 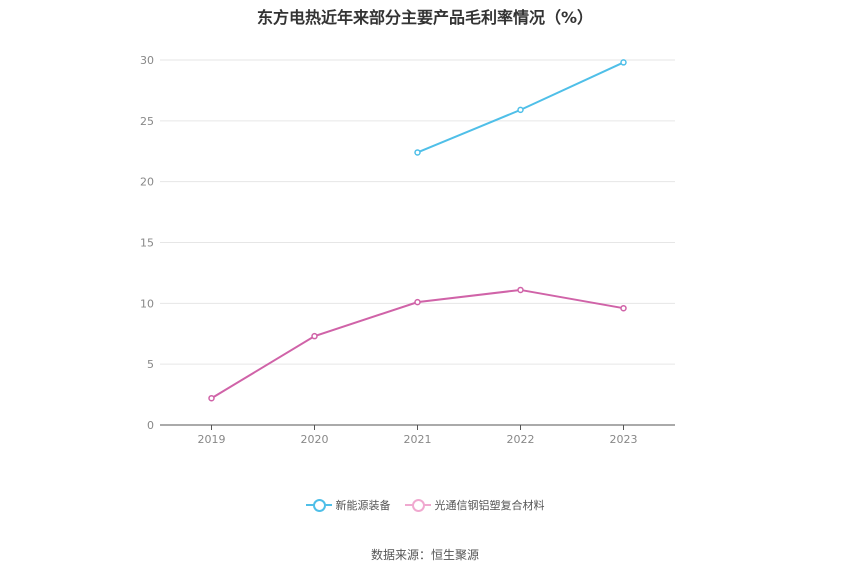 I want to click on x-tick-label: 2020, so click(x=315, y=439).